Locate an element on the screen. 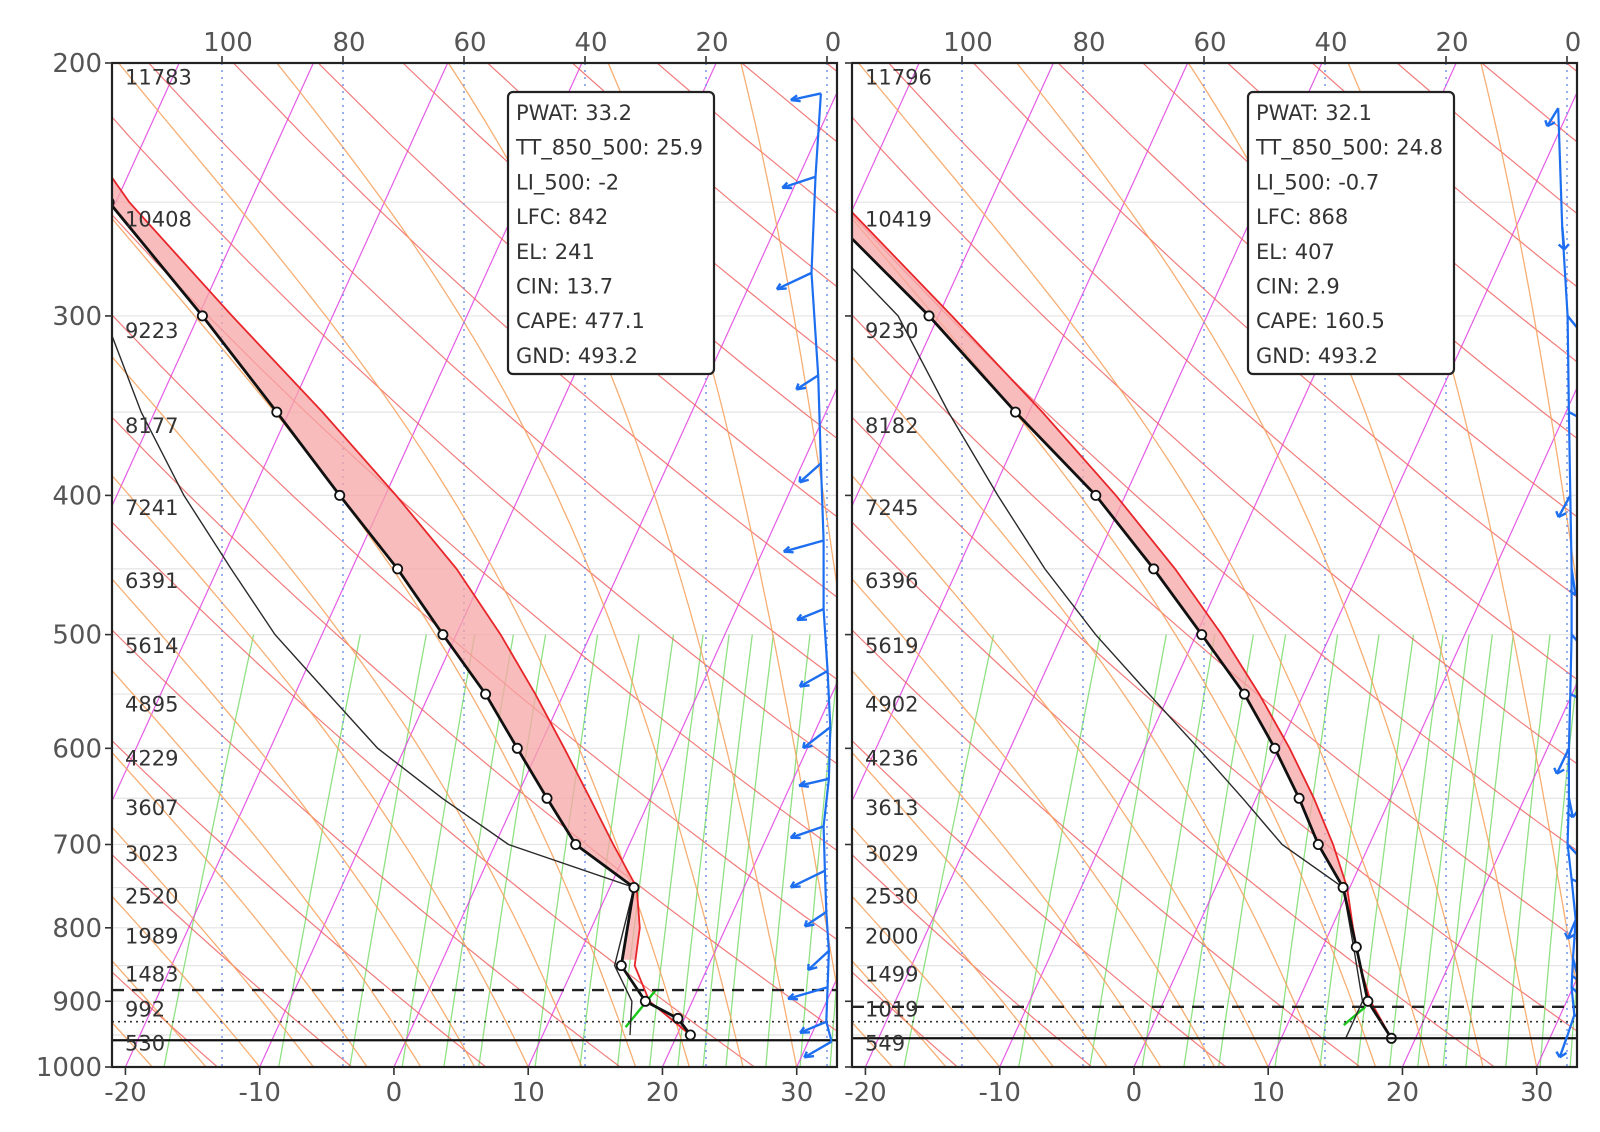 This screenshot has height=1132, width=1600. stats-line: LI_500: -0.7 is located at coordinates (1317, 182).